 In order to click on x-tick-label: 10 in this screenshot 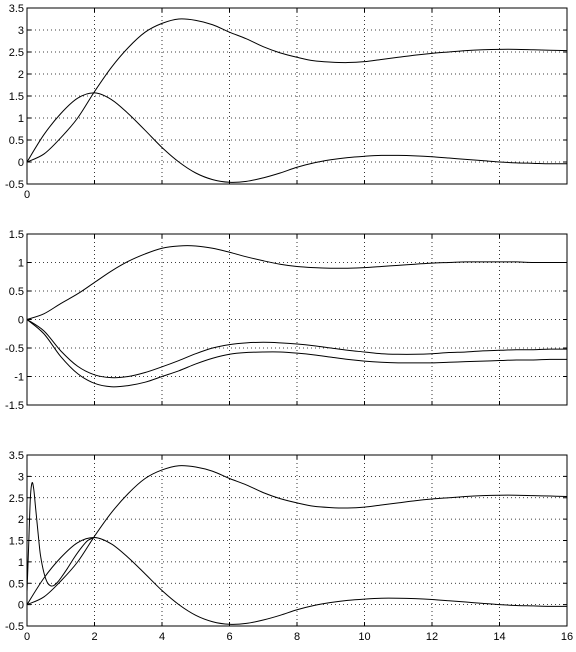, I will do `click(364, 637)`.